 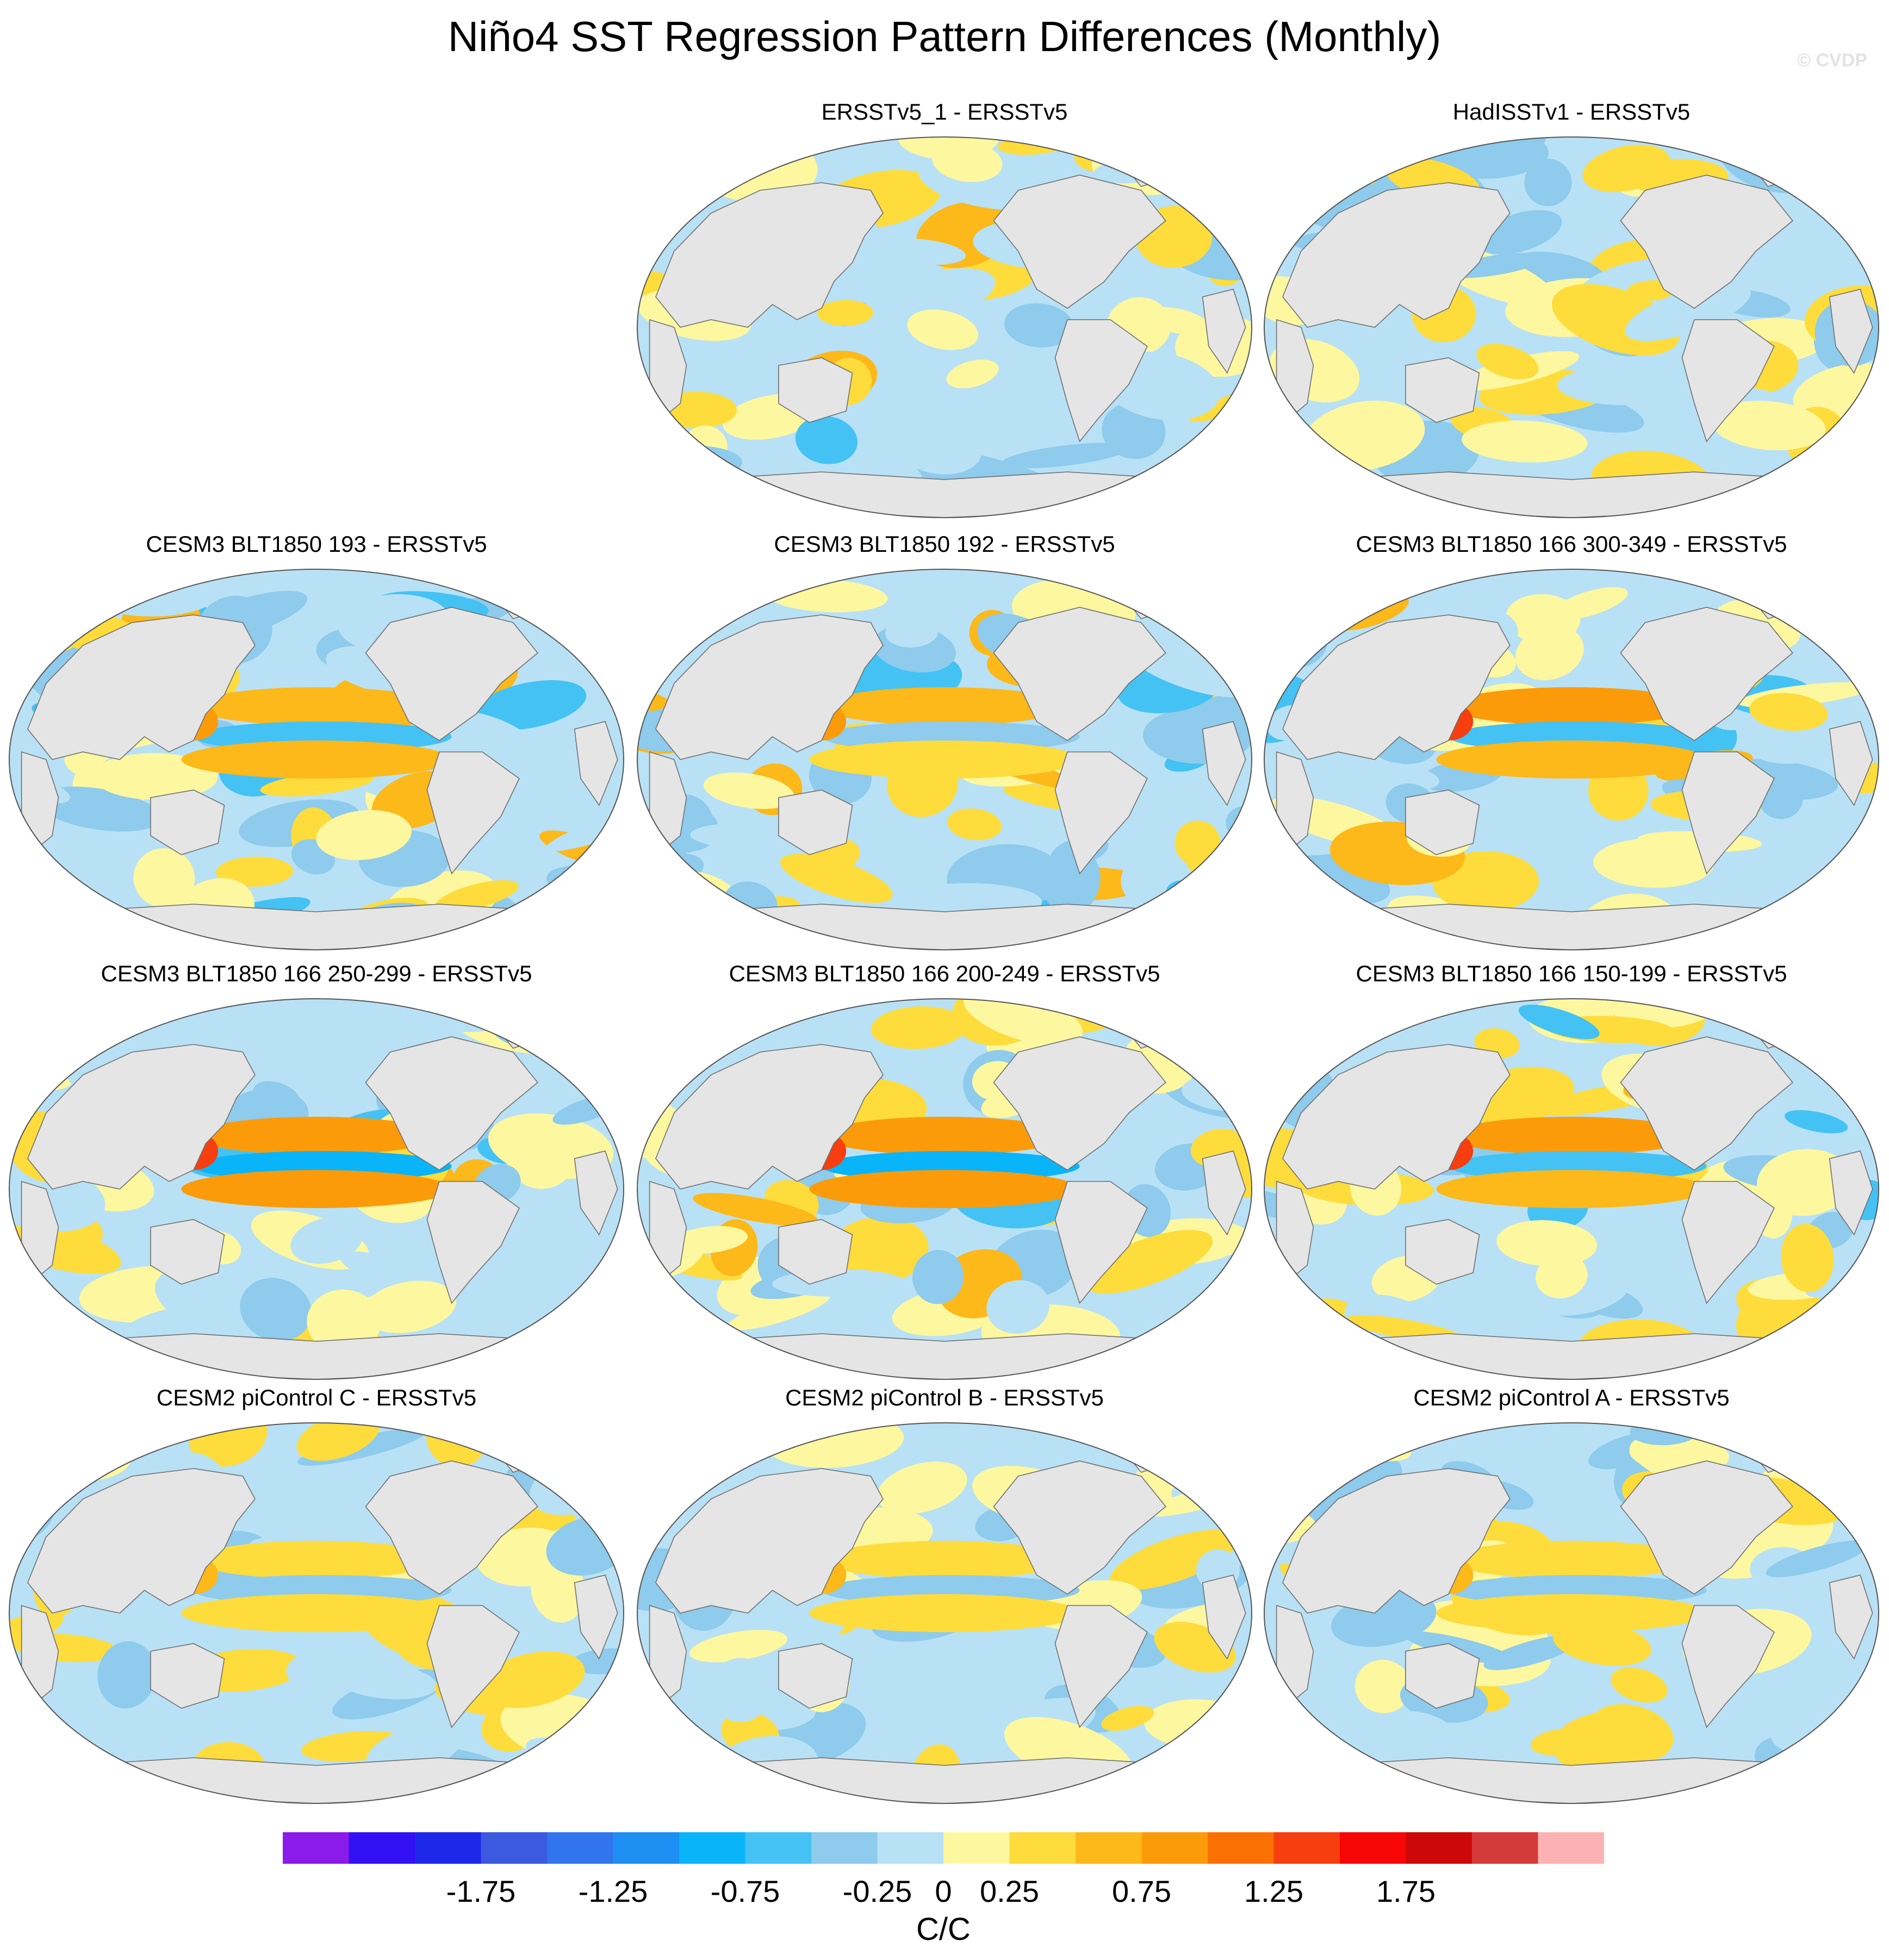 I want to click on panel-title: CESM2 piControl A - ERSSTv5, so click(x=1571, y=1397).